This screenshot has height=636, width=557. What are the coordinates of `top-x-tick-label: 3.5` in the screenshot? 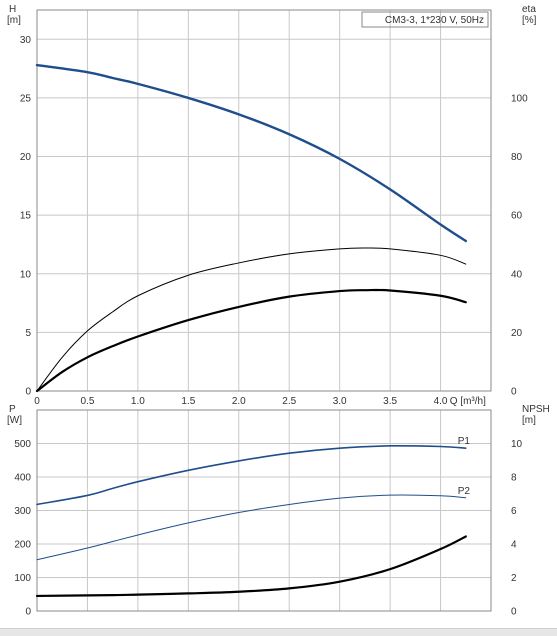 It's located at (390, 401).